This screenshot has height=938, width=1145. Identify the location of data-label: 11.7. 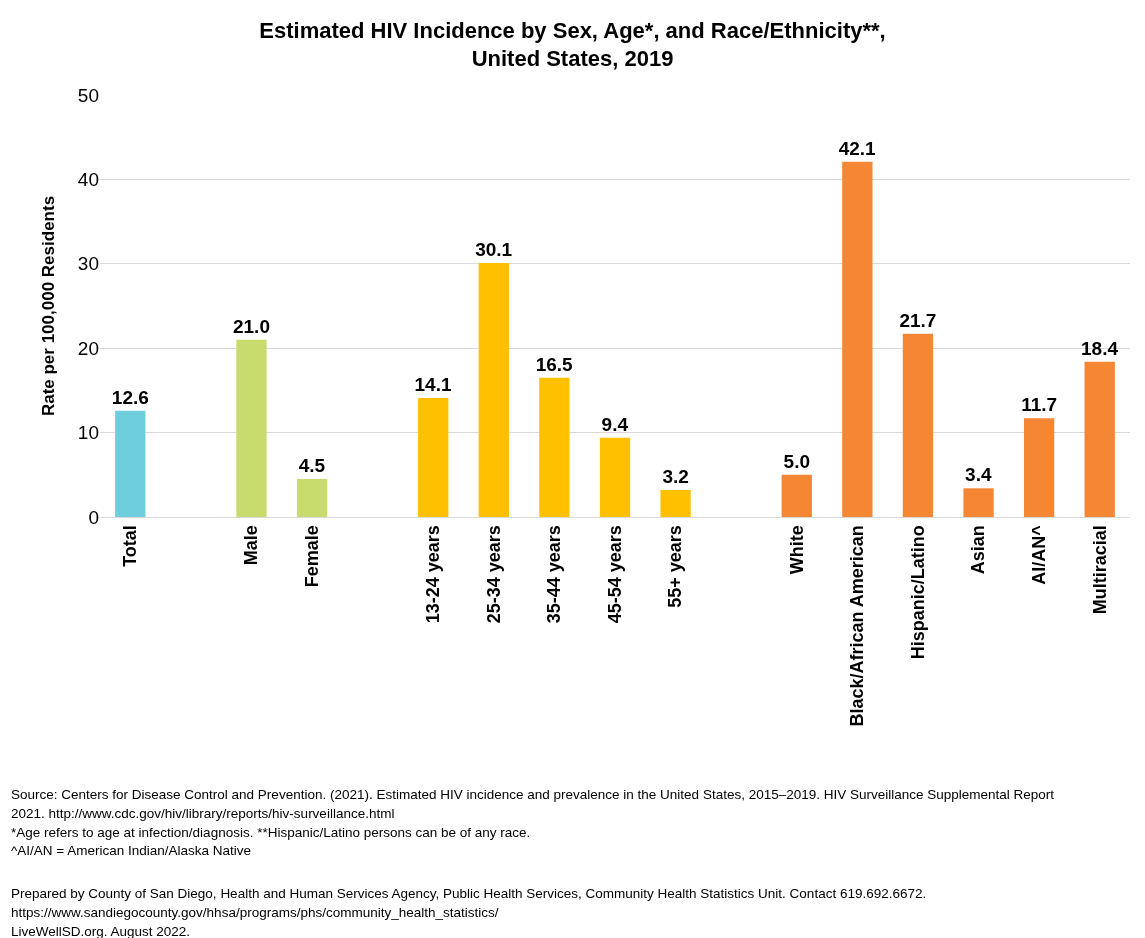
(1039, 405).